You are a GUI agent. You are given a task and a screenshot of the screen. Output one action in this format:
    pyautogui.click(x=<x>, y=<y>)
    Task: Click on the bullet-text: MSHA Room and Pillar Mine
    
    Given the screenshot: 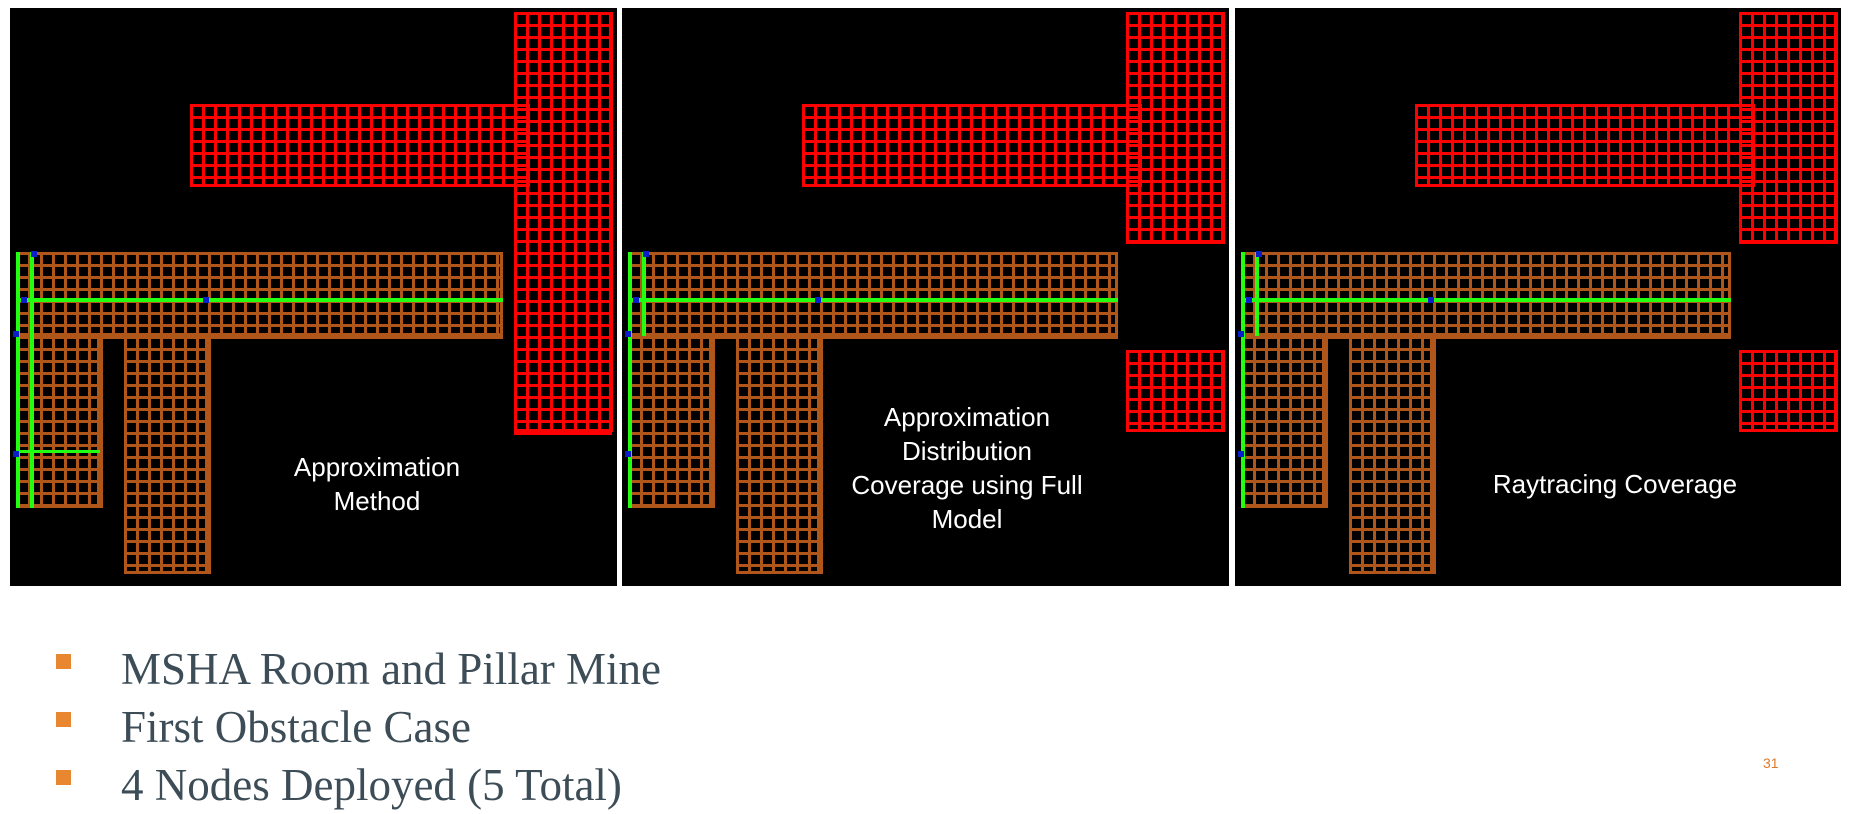 What is the action you would take?
    pyautogui.click(x=391, y=669)
    